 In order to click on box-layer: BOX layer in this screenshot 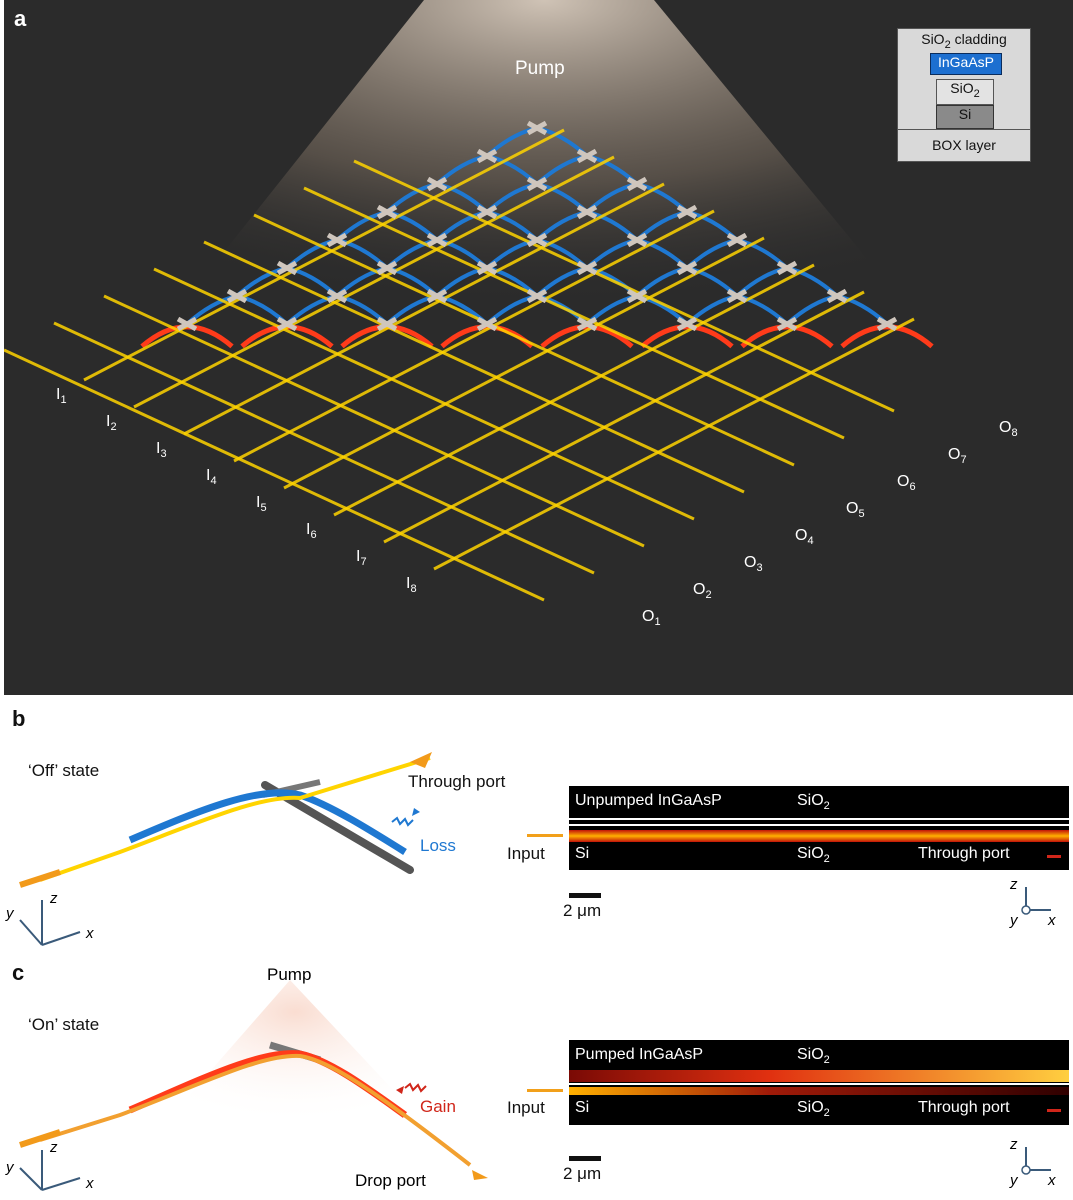, I will do `click(964, 145)`.